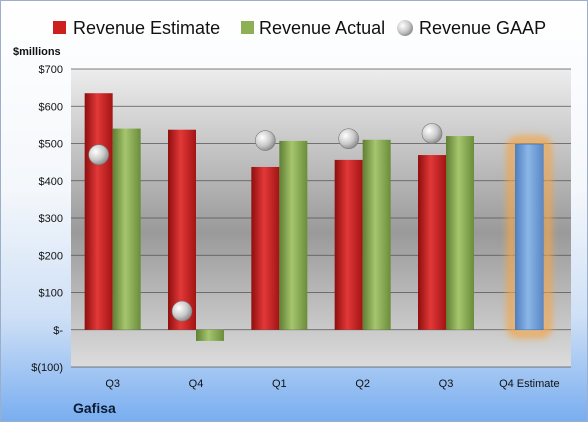  What do you see at coordinates (59, 27) in the screenshot?
I see `legend-swatch-revenue-estimate` at bounding box center [59, 27].